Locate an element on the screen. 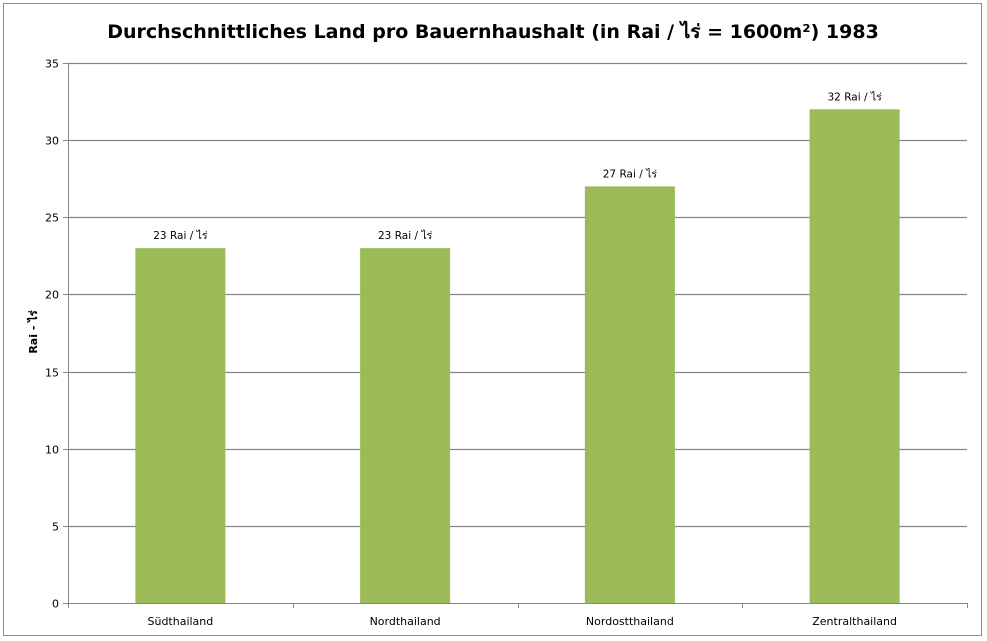 Image resolution: width=987 pixels, height=641 pixels. y-tick-label: 5 is located at coordinates (55, 527).